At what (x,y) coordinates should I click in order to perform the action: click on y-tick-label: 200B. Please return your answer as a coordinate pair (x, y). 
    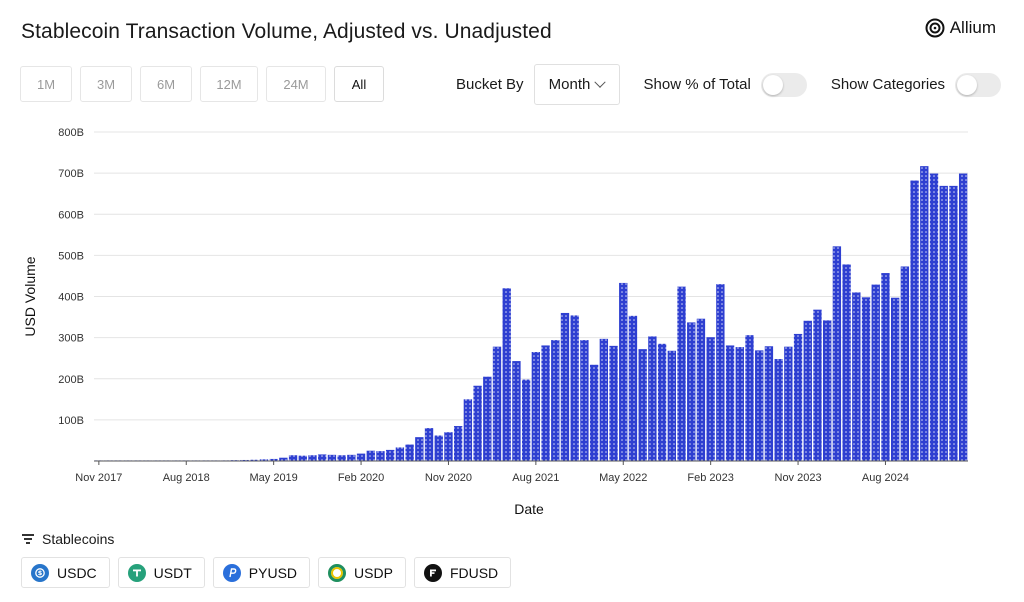
    Looking at the image, I should click on (71, 380).